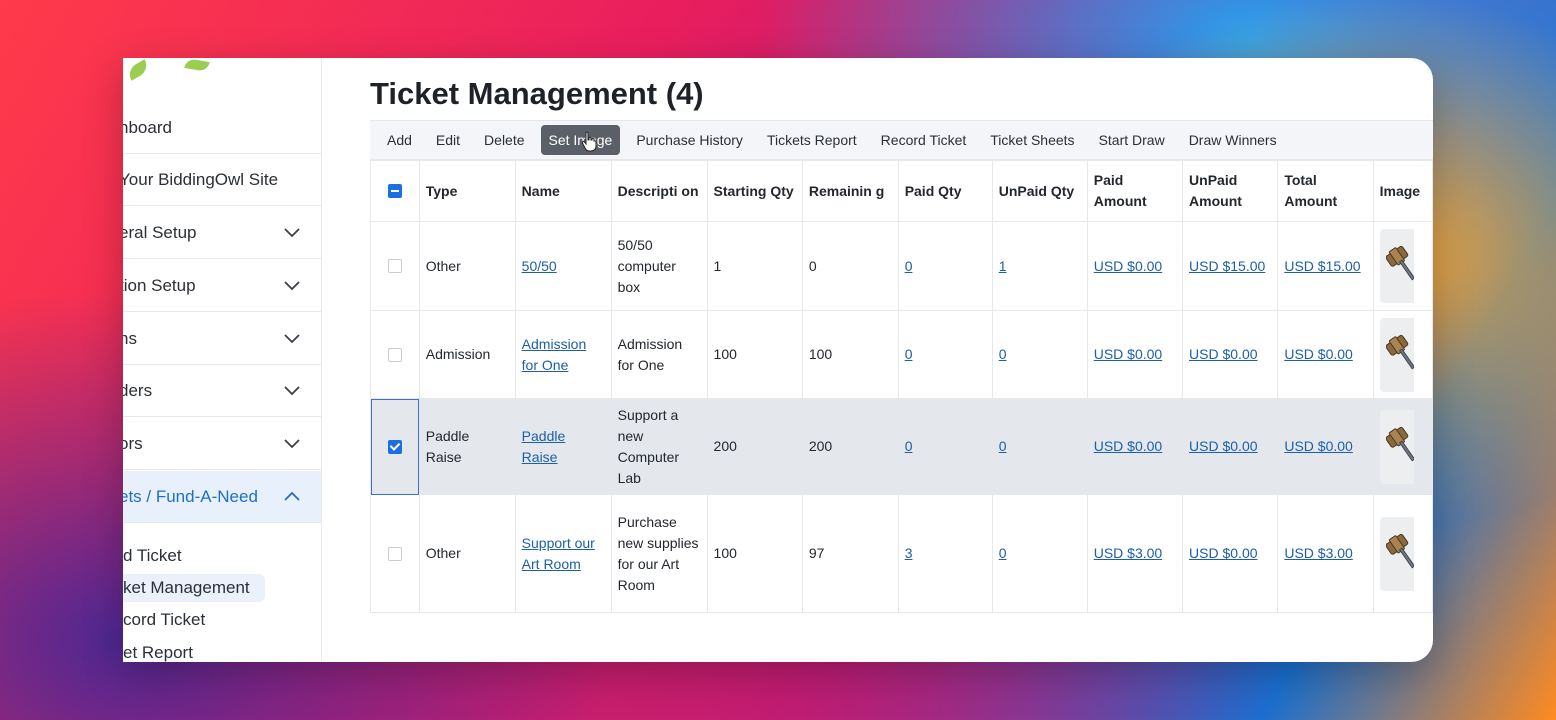 The width and height of the screenshot is (1556, 720). Describe the element at coordinates (689, 140) in the screenshot. I see `toolbar-purchase-history-button: Purchase History` at that location.